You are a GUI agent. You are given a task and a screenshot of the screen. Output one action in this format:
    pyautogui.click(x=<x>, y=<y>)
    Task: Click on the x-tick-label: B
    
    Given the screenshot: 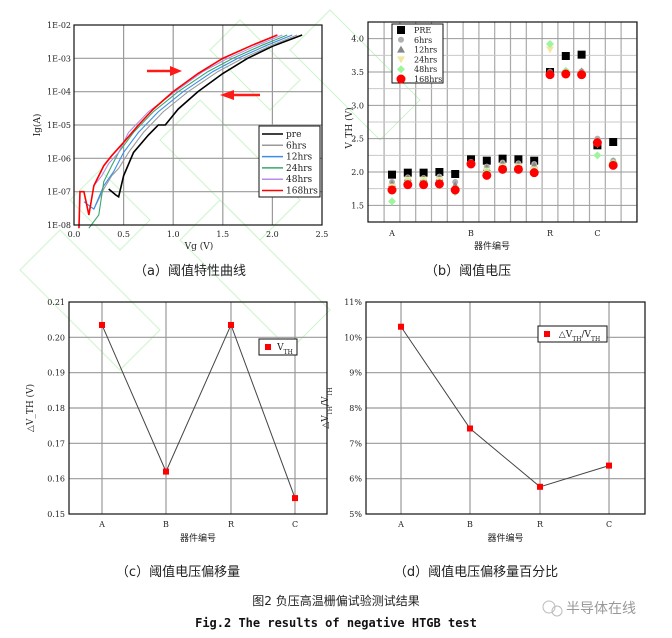 What is the action you would take?
    pyautogui.click(x=166, y=524)
    